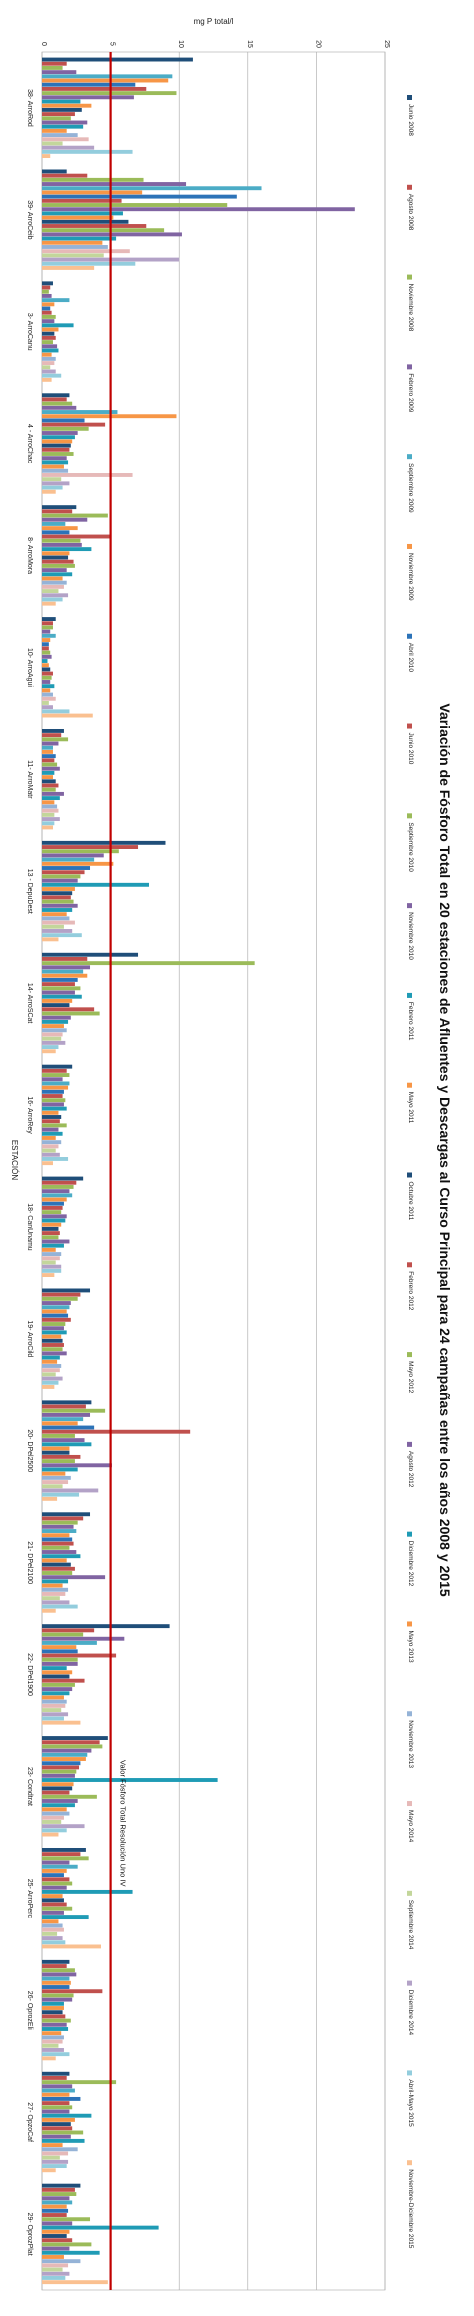 The image size is (474, 2316). I want to click on legend-label: Febrero 2011, so click(410, 1021).